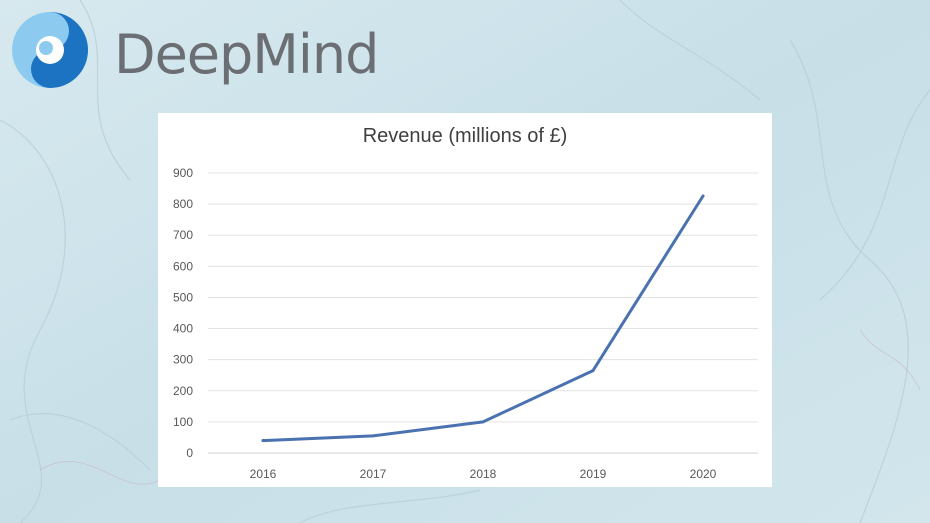  Describe the element at coordinates (183, 204) in the screenshot. I see `y-tick-label: 800` at that location.